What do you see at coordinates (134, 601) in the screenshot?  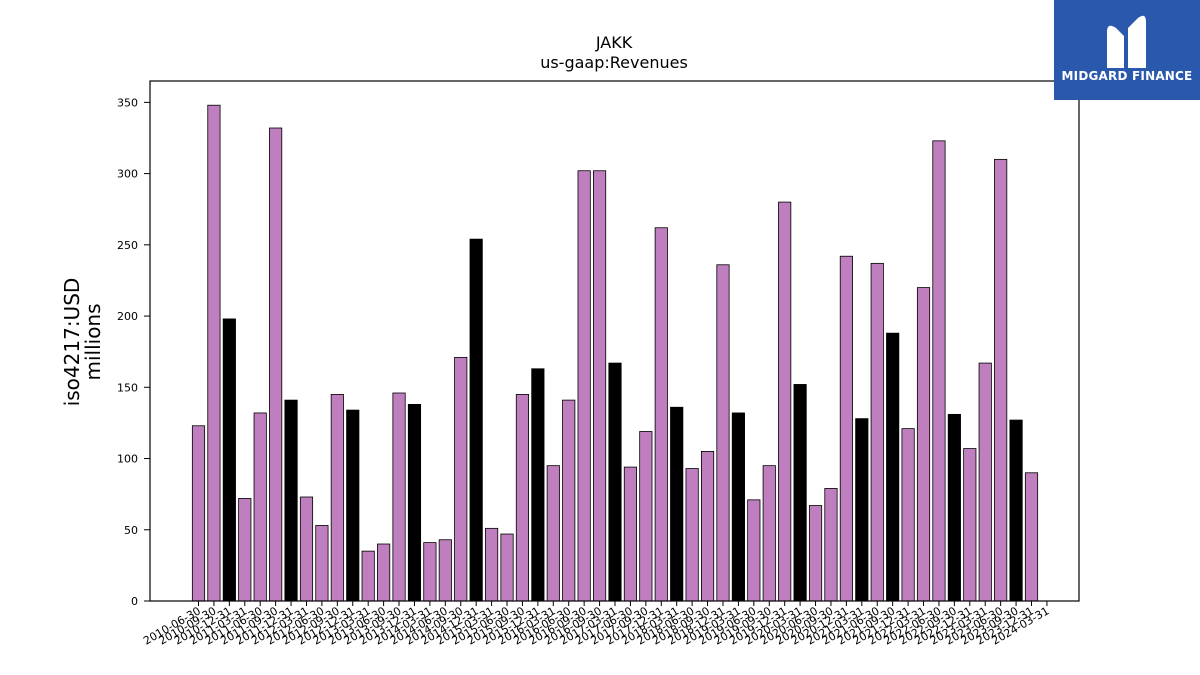 I see `y-tick-label: 0` at bounding box center [134, 601].